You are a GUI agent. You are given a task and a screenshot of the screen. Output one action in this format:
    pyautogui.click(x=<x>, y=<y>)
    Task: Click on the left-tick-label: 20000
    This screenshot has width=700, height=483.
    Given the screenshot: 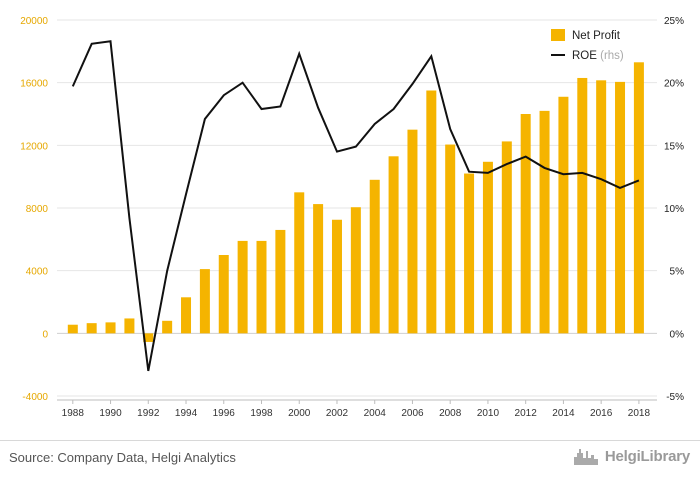 What is the action you would take?
    pyautogui.click(x=34, y=21)
    